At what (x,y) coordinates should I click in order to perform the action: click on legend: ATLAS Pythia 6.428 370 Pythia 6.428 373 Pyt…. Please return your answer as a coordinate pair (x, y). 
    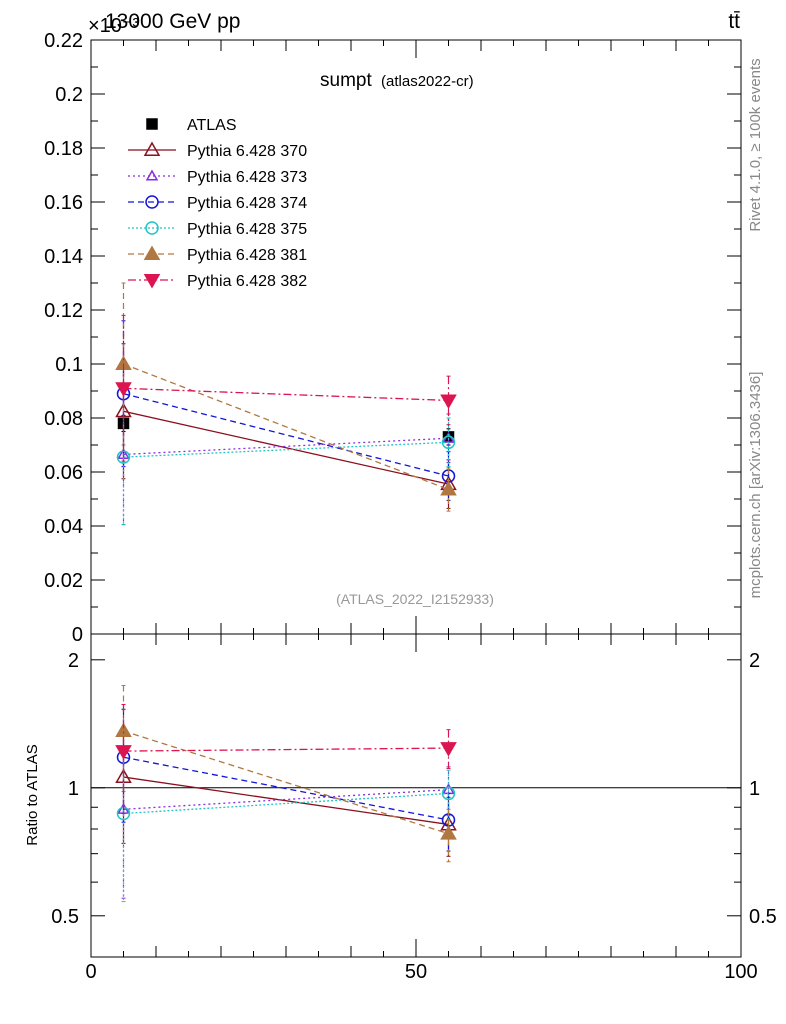
    Looking at the image, I should click on (217, 203).